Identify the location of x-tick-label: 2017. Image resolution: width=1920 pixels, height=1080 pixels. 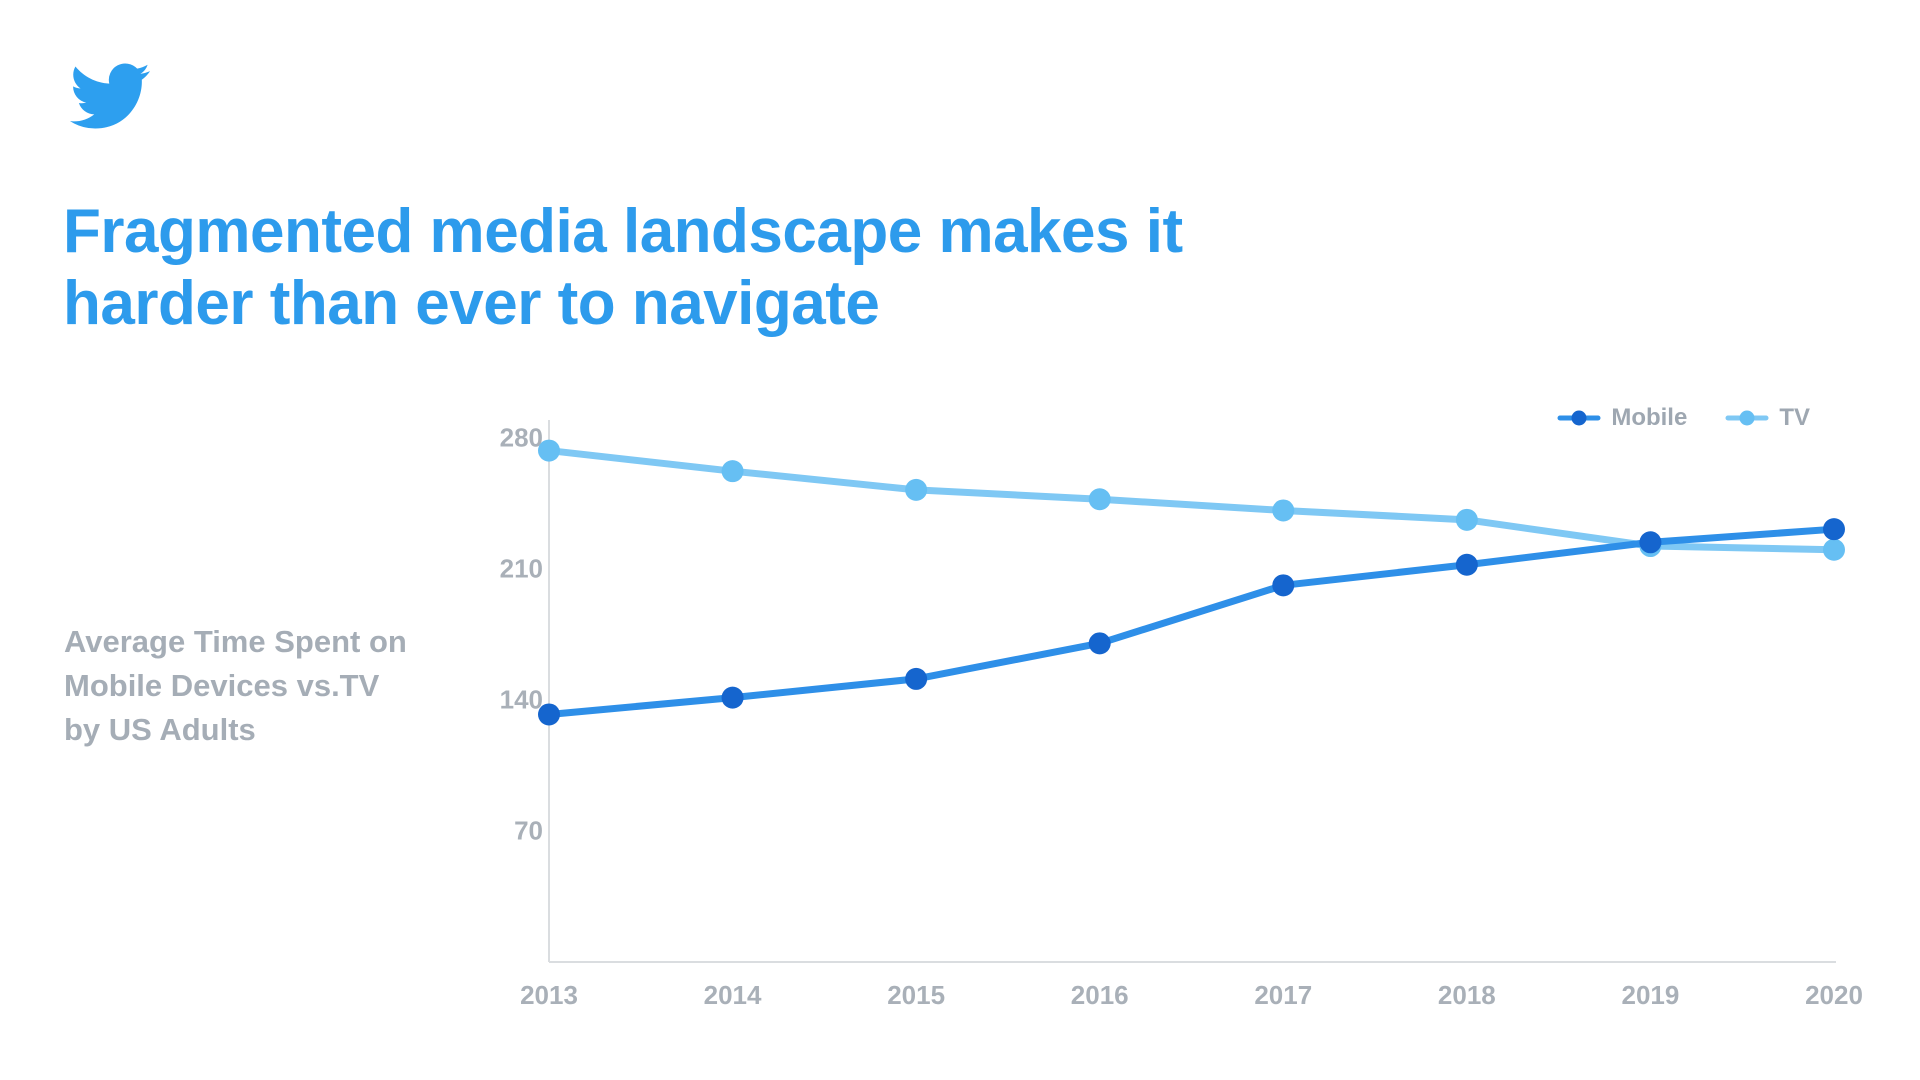
(1283, 995).